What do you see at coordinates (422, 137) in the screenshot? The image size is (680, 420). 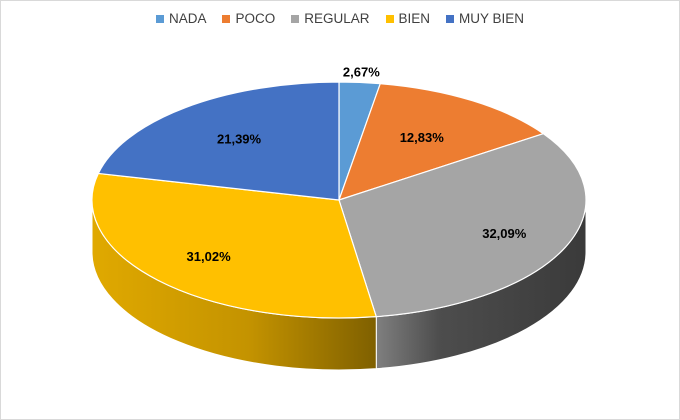 I see `data-label-poco: 12,83%` at bounding box center [422, 137].